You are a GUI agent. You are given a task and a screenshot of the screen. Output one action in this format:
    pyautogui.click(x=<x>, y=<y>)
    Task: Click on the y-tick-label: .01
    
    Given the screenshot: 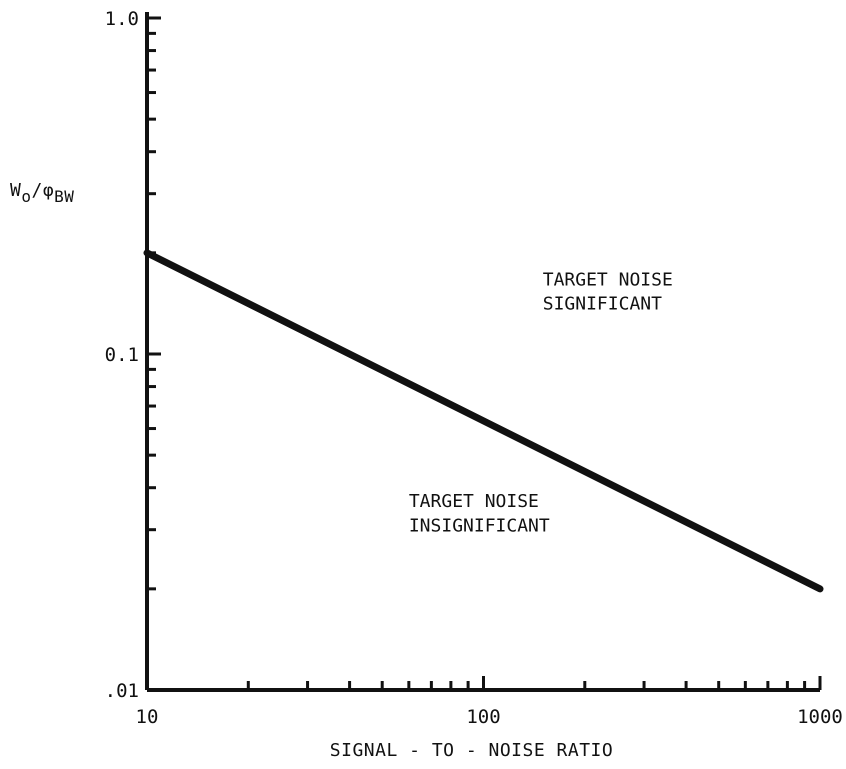 What is the action you would take?
    pyautogui.click(x=122, y=691)
    